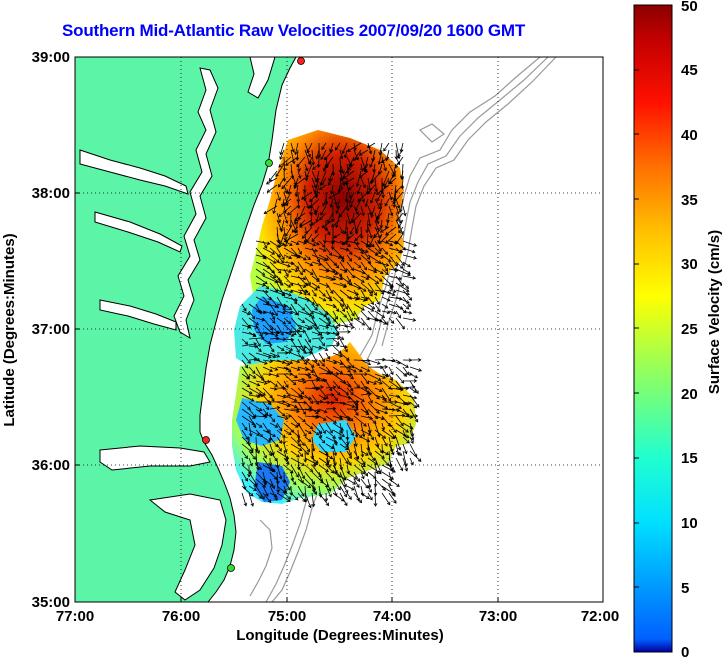  Describe the element at coordinates (689, 264) in the screenshot. I see `colorbar-tick-label: 30` at that location.